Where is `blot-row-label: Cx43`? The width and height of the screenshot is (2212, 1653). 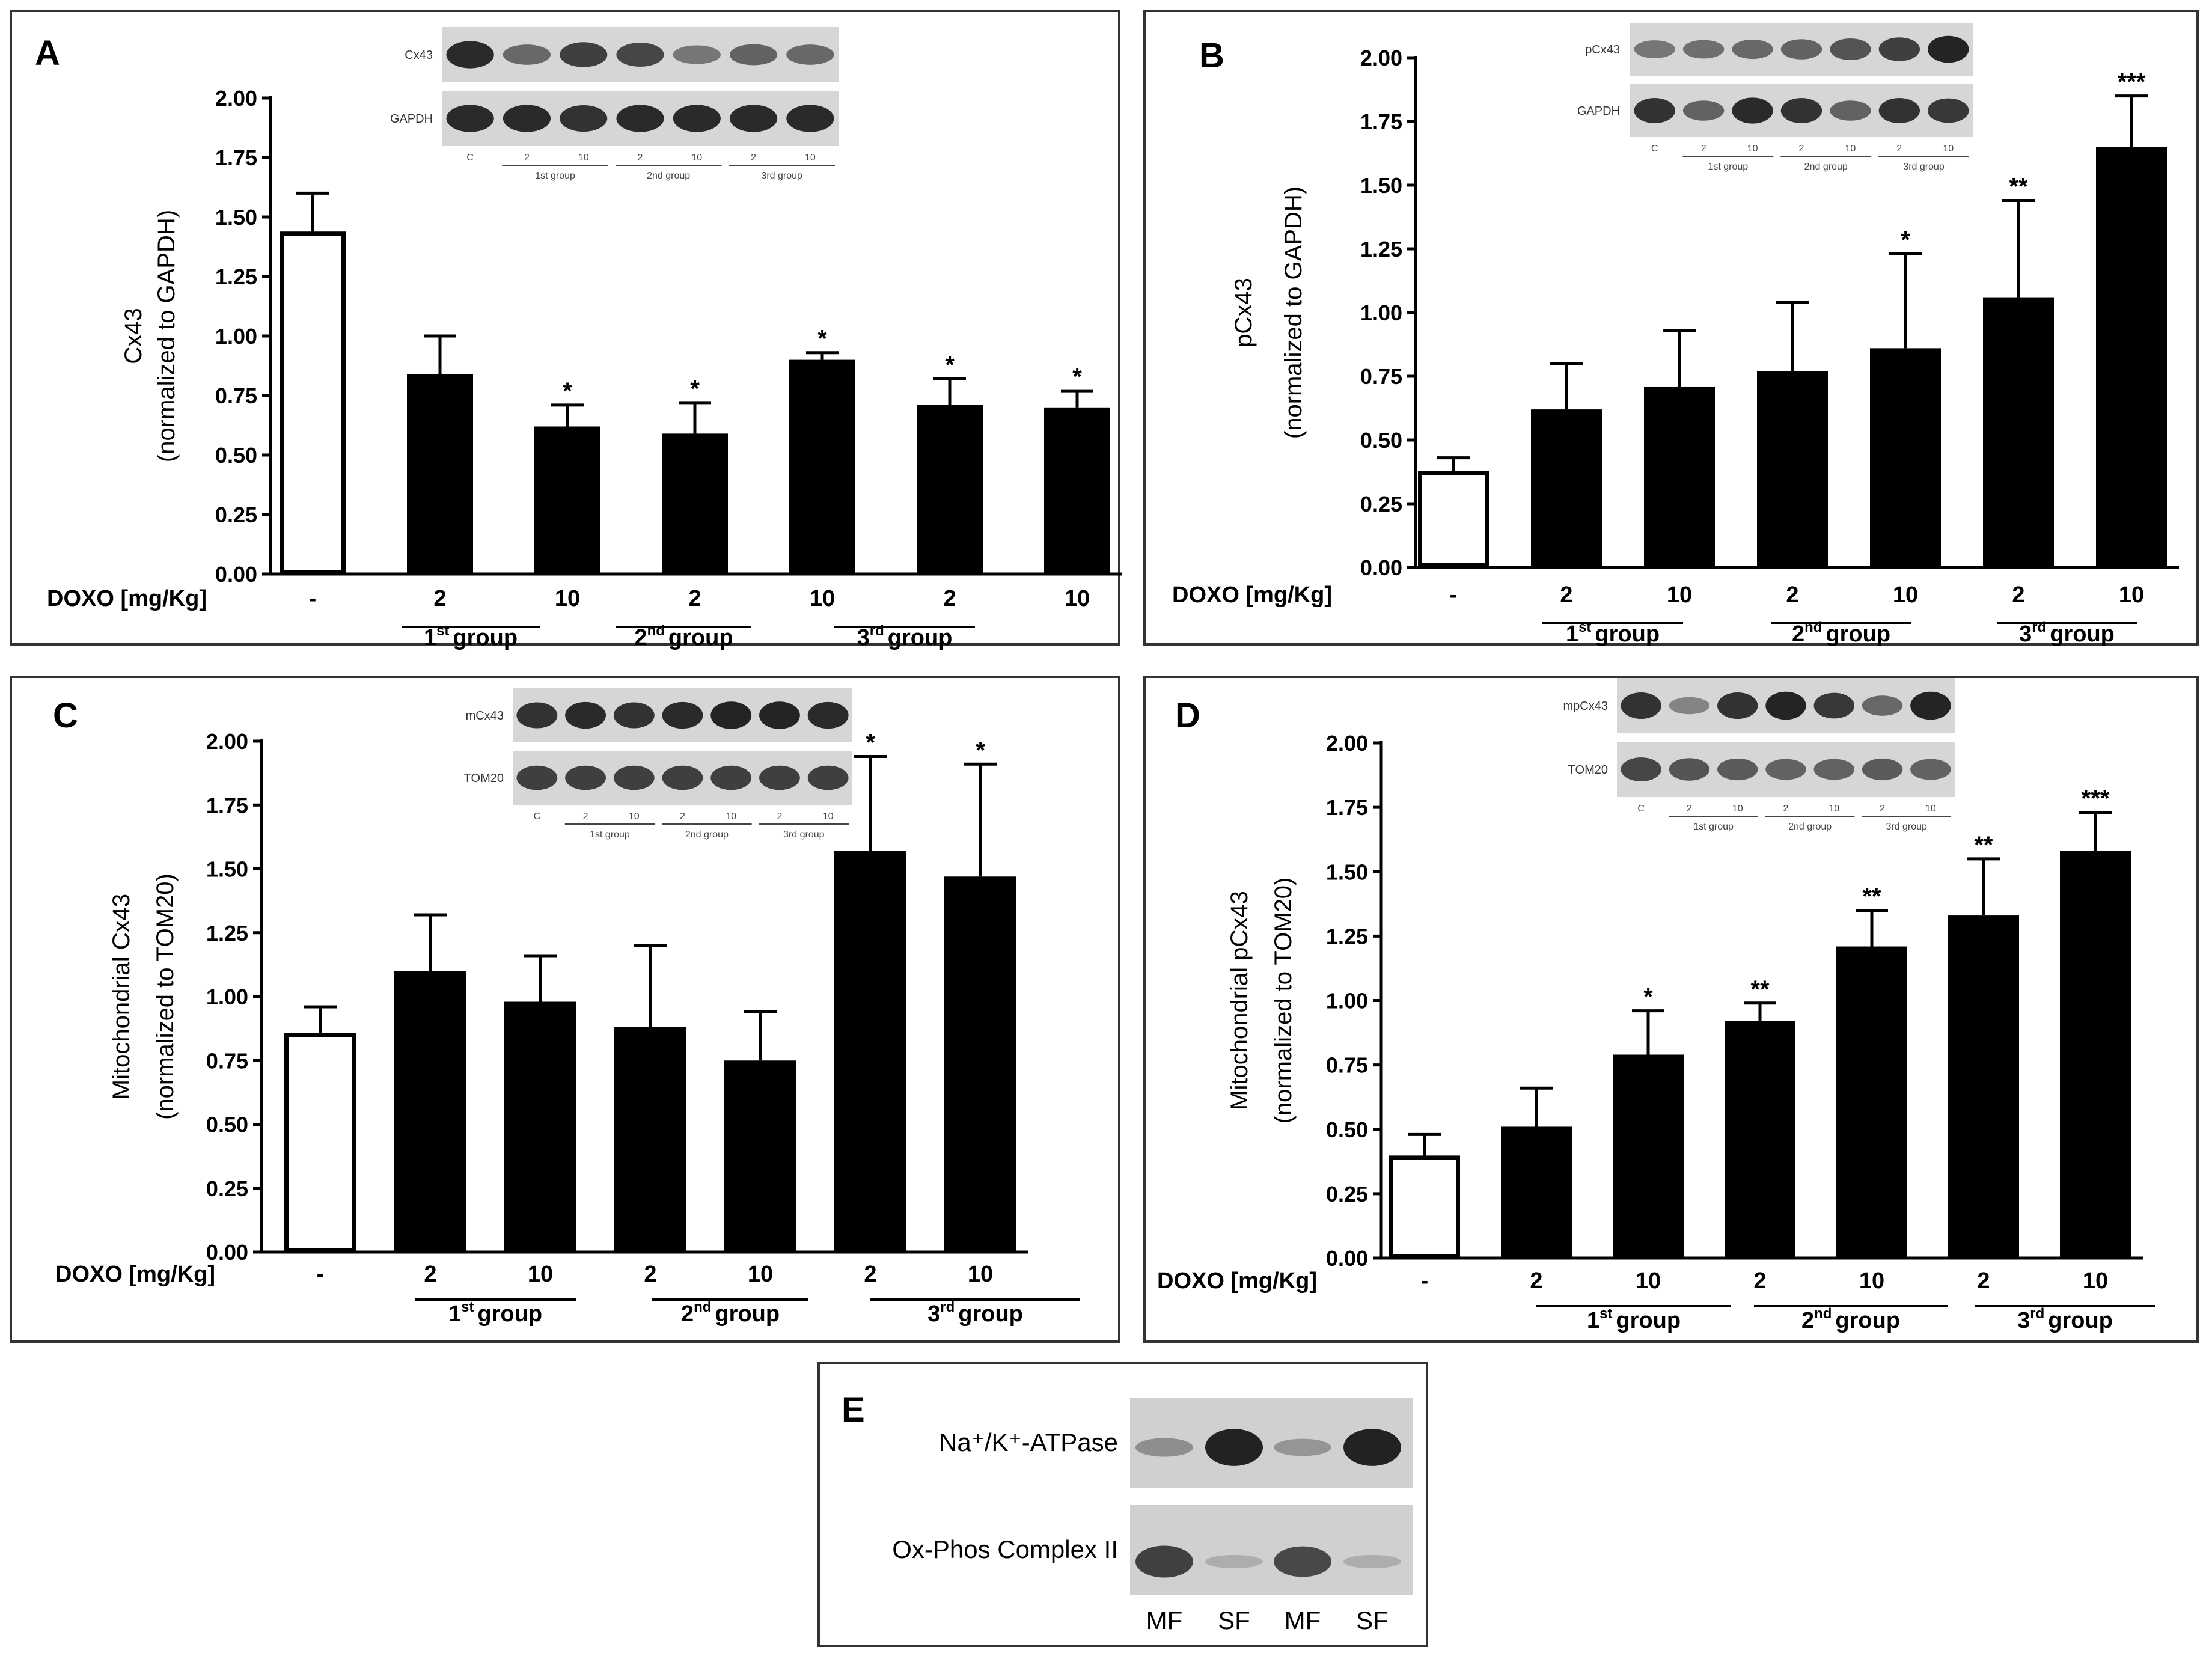 blot-row-label: Cx43 is located at coordinates (419, 56).